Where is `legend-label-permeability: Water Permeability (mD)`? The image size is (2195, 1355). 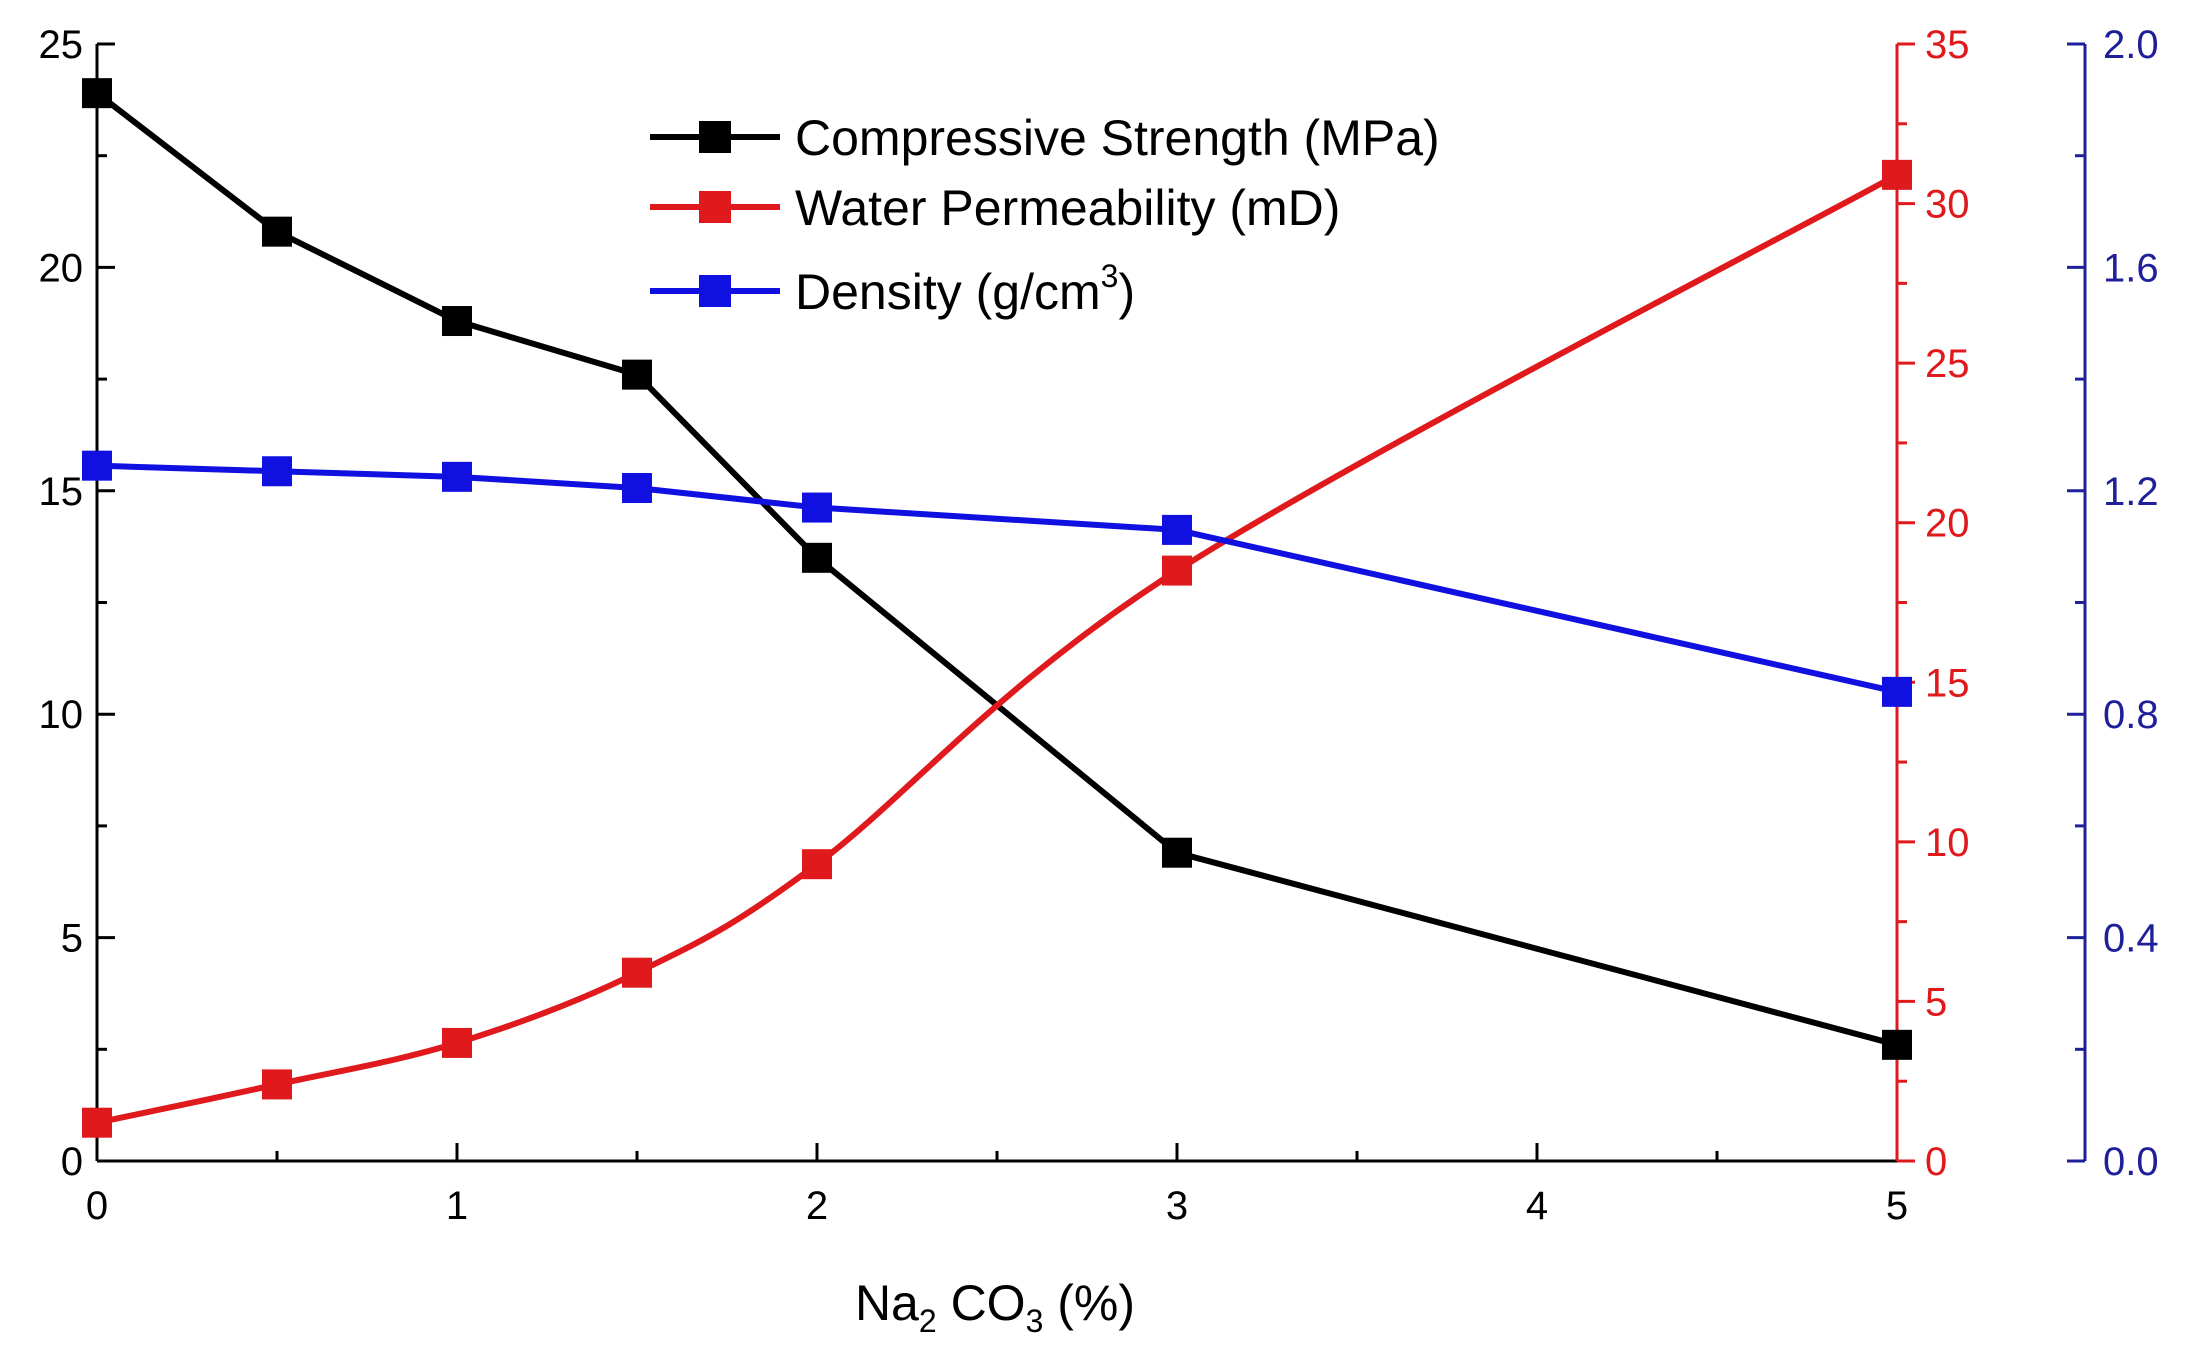
legend-label-permeability: Water Permeability (mD) is located at coordinates (1067, 208).